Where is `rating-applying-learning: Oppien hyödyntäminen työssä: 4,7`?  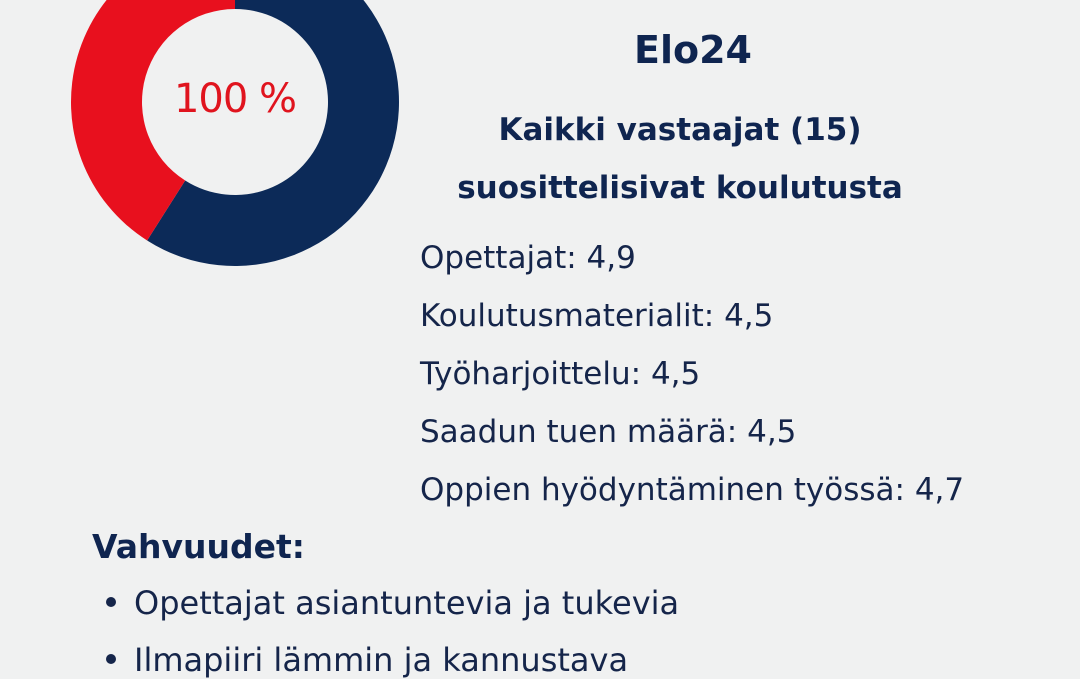 rating-applying-learning: Oppien hyödyntäminen työssä: 4,7 is located at coordinates (692, 490).